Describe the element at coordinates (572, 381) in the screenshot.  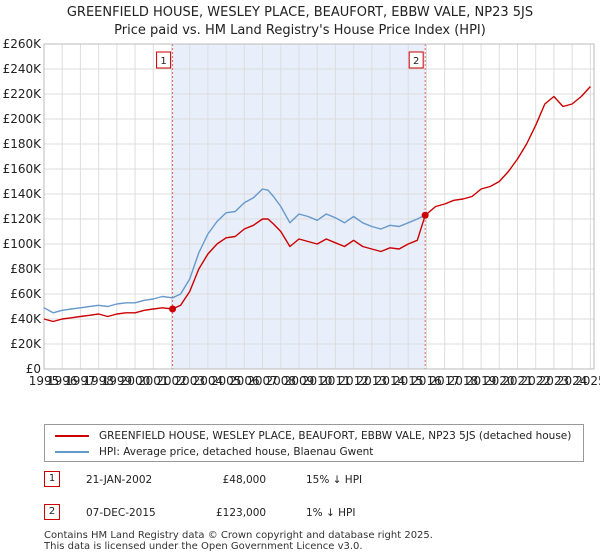
I see `x-tick-label: 2024` at that location.